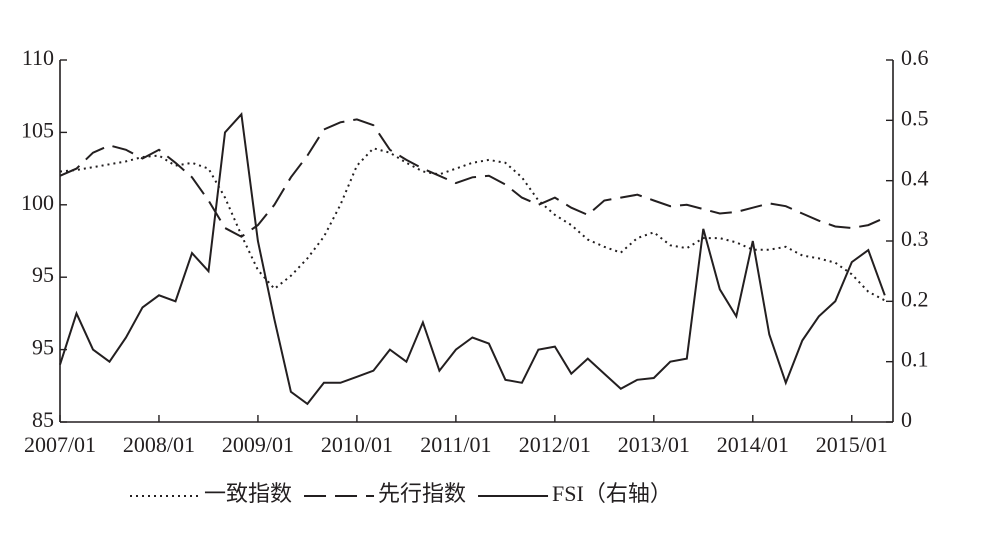 The width and height of the screenshot is (1002, 544). Describe the element at coordinates (915, 57) in the screenshot. I see `y2-tick-label: 0.6` at that location.